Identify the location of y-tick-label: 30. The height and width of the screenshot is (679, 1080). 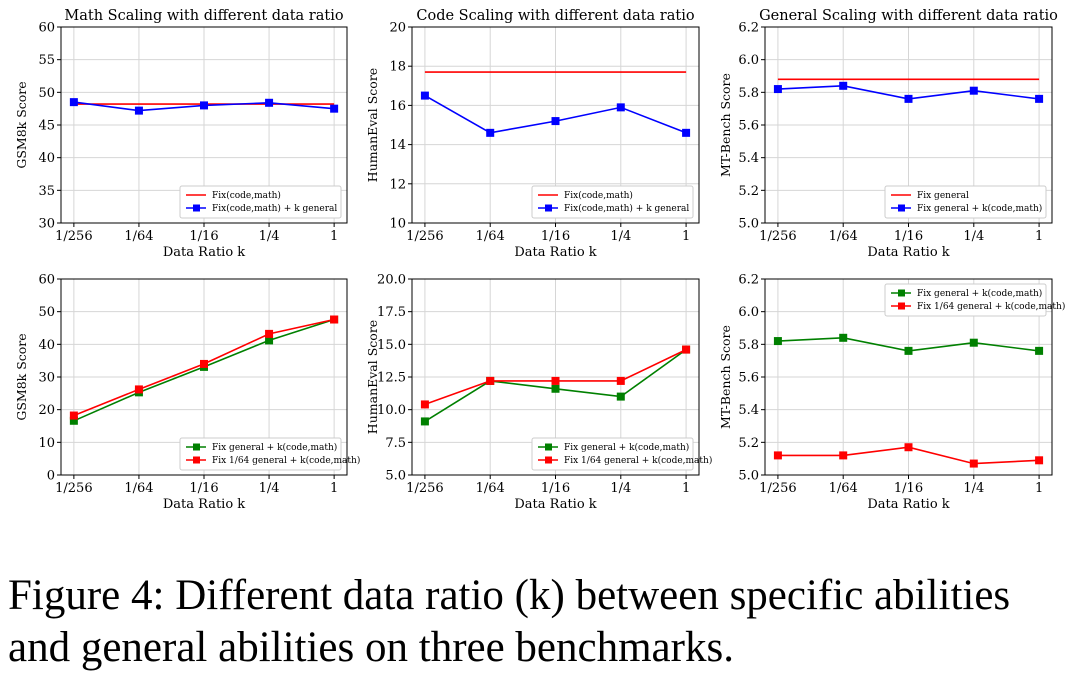
(46, 224).